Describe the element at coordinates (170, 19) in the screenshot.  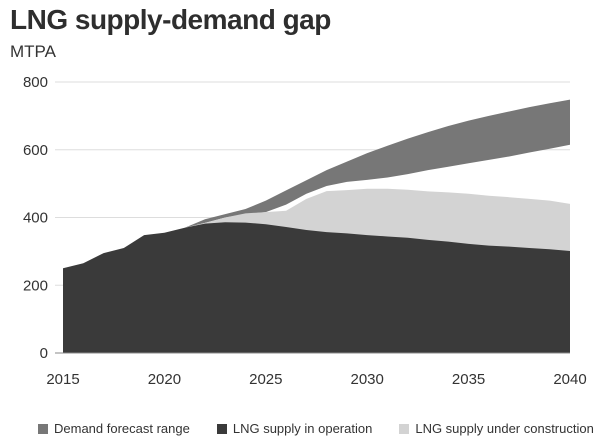
I see `chart-title: LNG supply-demand gap` at that location.